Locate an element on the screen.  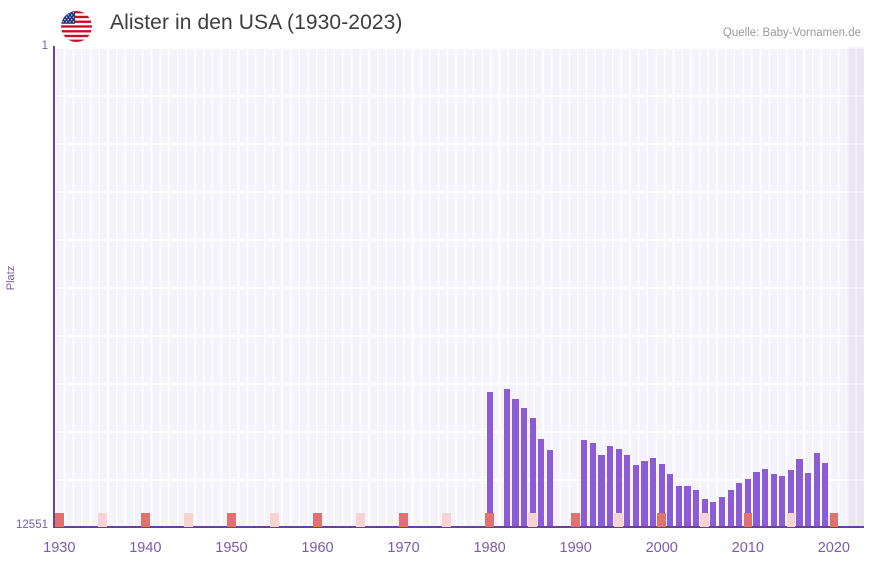
x-tick-1930 is located at coordinates (59, 520).